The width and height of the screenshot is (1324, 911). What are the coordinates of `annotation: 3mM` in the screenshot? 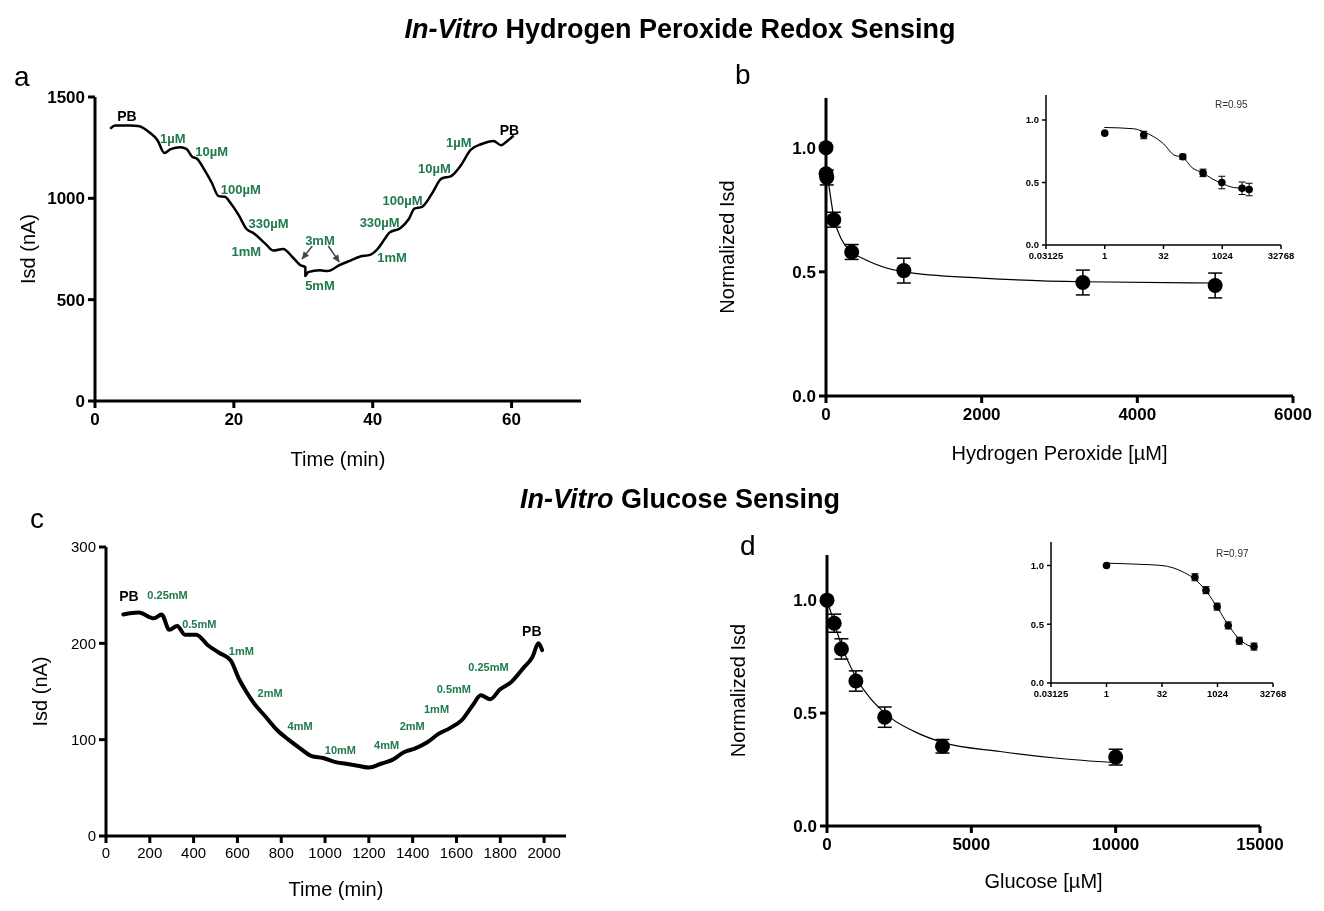 It's located at (320, 240).